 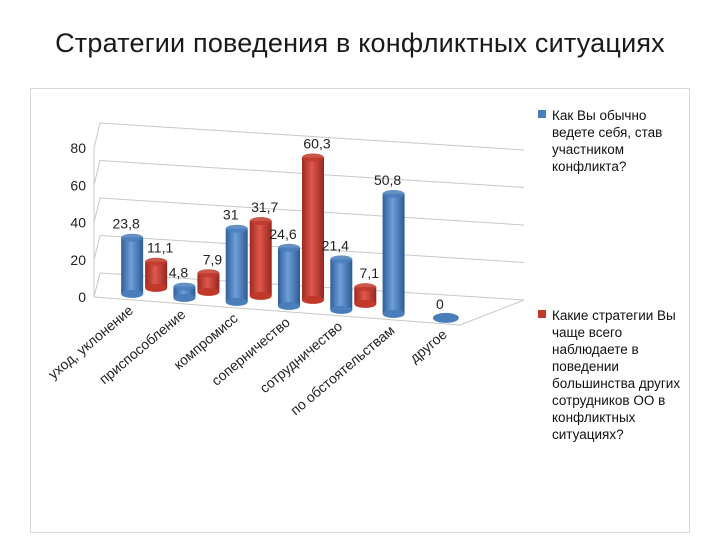 I want to click on y-tick-label: 60, so click(x=78, y=185).